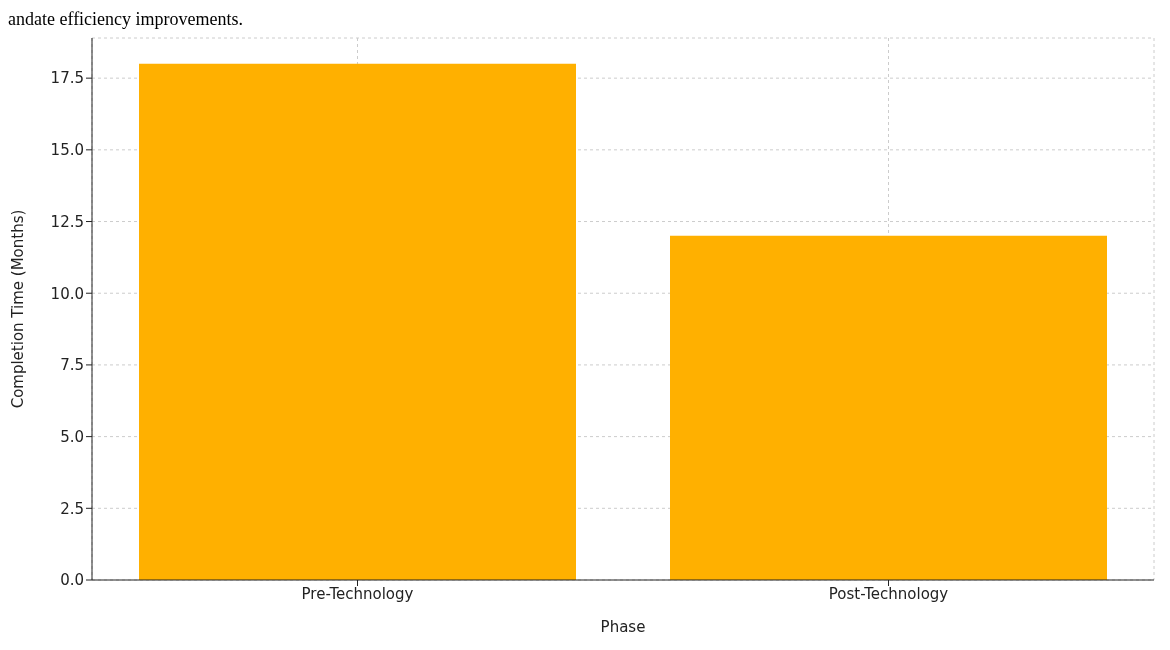 The image size is (1170, 650). Describe the element at coordinates (72, 436) in the screenshot. I see `y-tick-label: 5.0` at that location.